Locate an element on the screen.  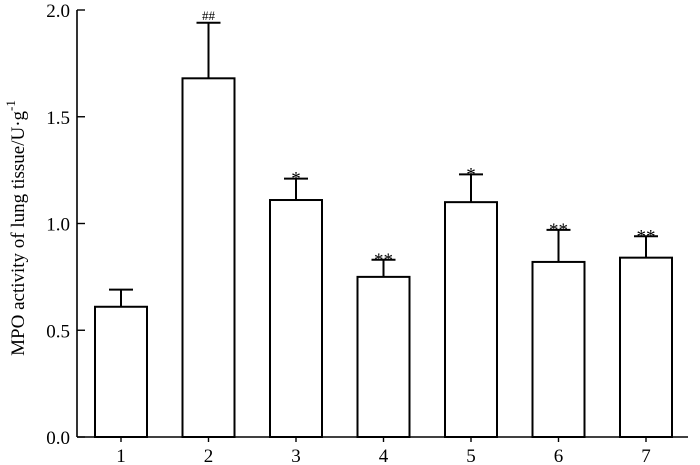
y-axis-label: MPO activity of lung tissue/U·g-1 is located at coordinates (16, 228).